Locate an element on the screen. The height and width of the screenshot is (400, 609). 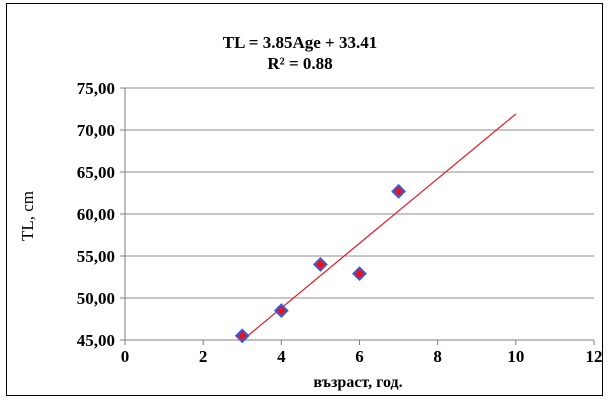
y-axis-title: TL, cm is located at coordinates (27, 216).